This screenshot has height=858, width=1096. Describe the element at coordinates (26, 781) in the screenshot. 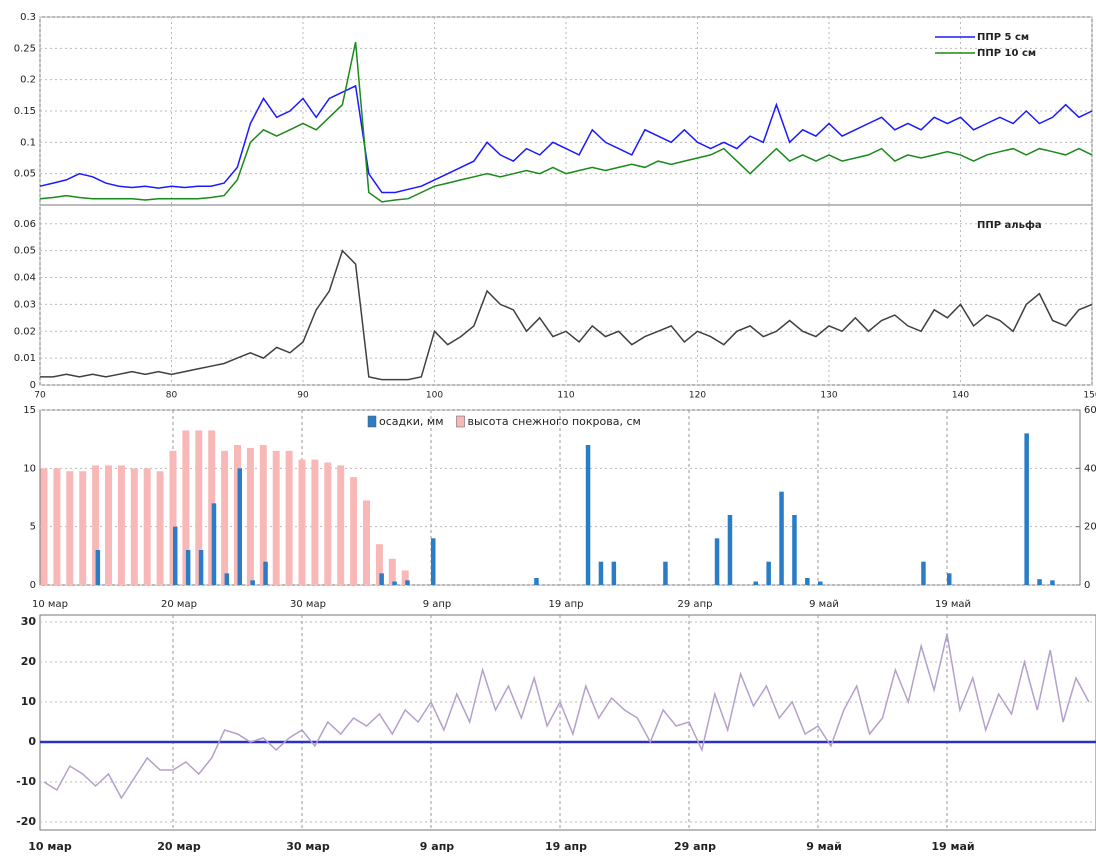

I see `y-tick-label: -10` at that location.